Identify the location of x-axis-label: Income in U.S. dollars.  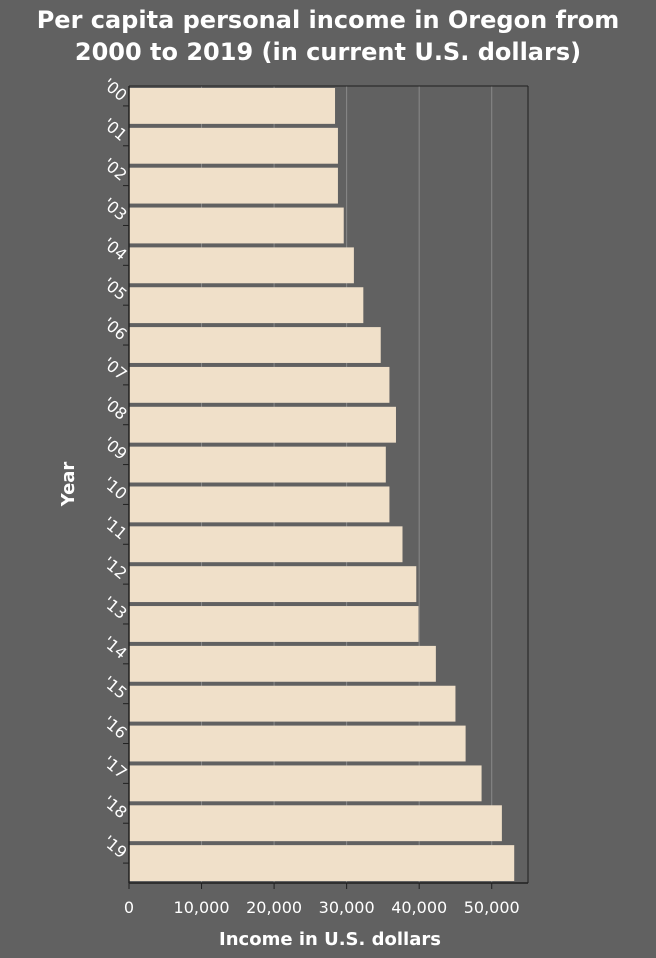
(330, 939).